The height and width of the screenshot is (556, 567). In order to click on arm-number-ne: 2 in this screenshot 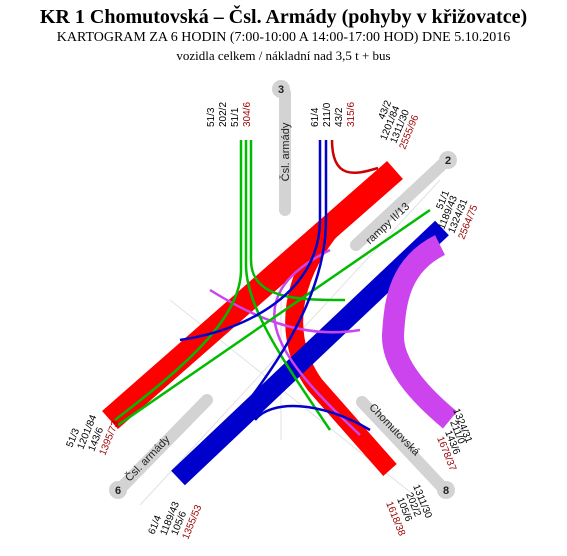, I will do `click(448, 161)`.